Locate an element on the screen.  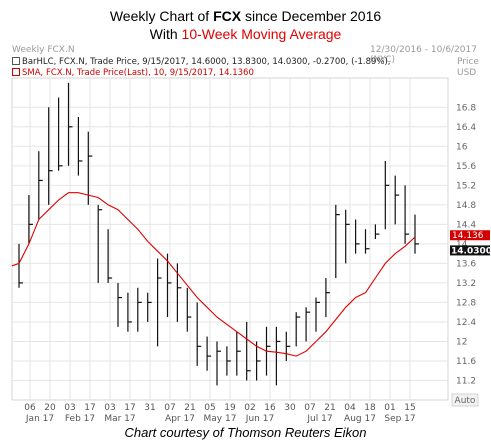
x-tick-day: 18 is located at coordinates (370, 408).